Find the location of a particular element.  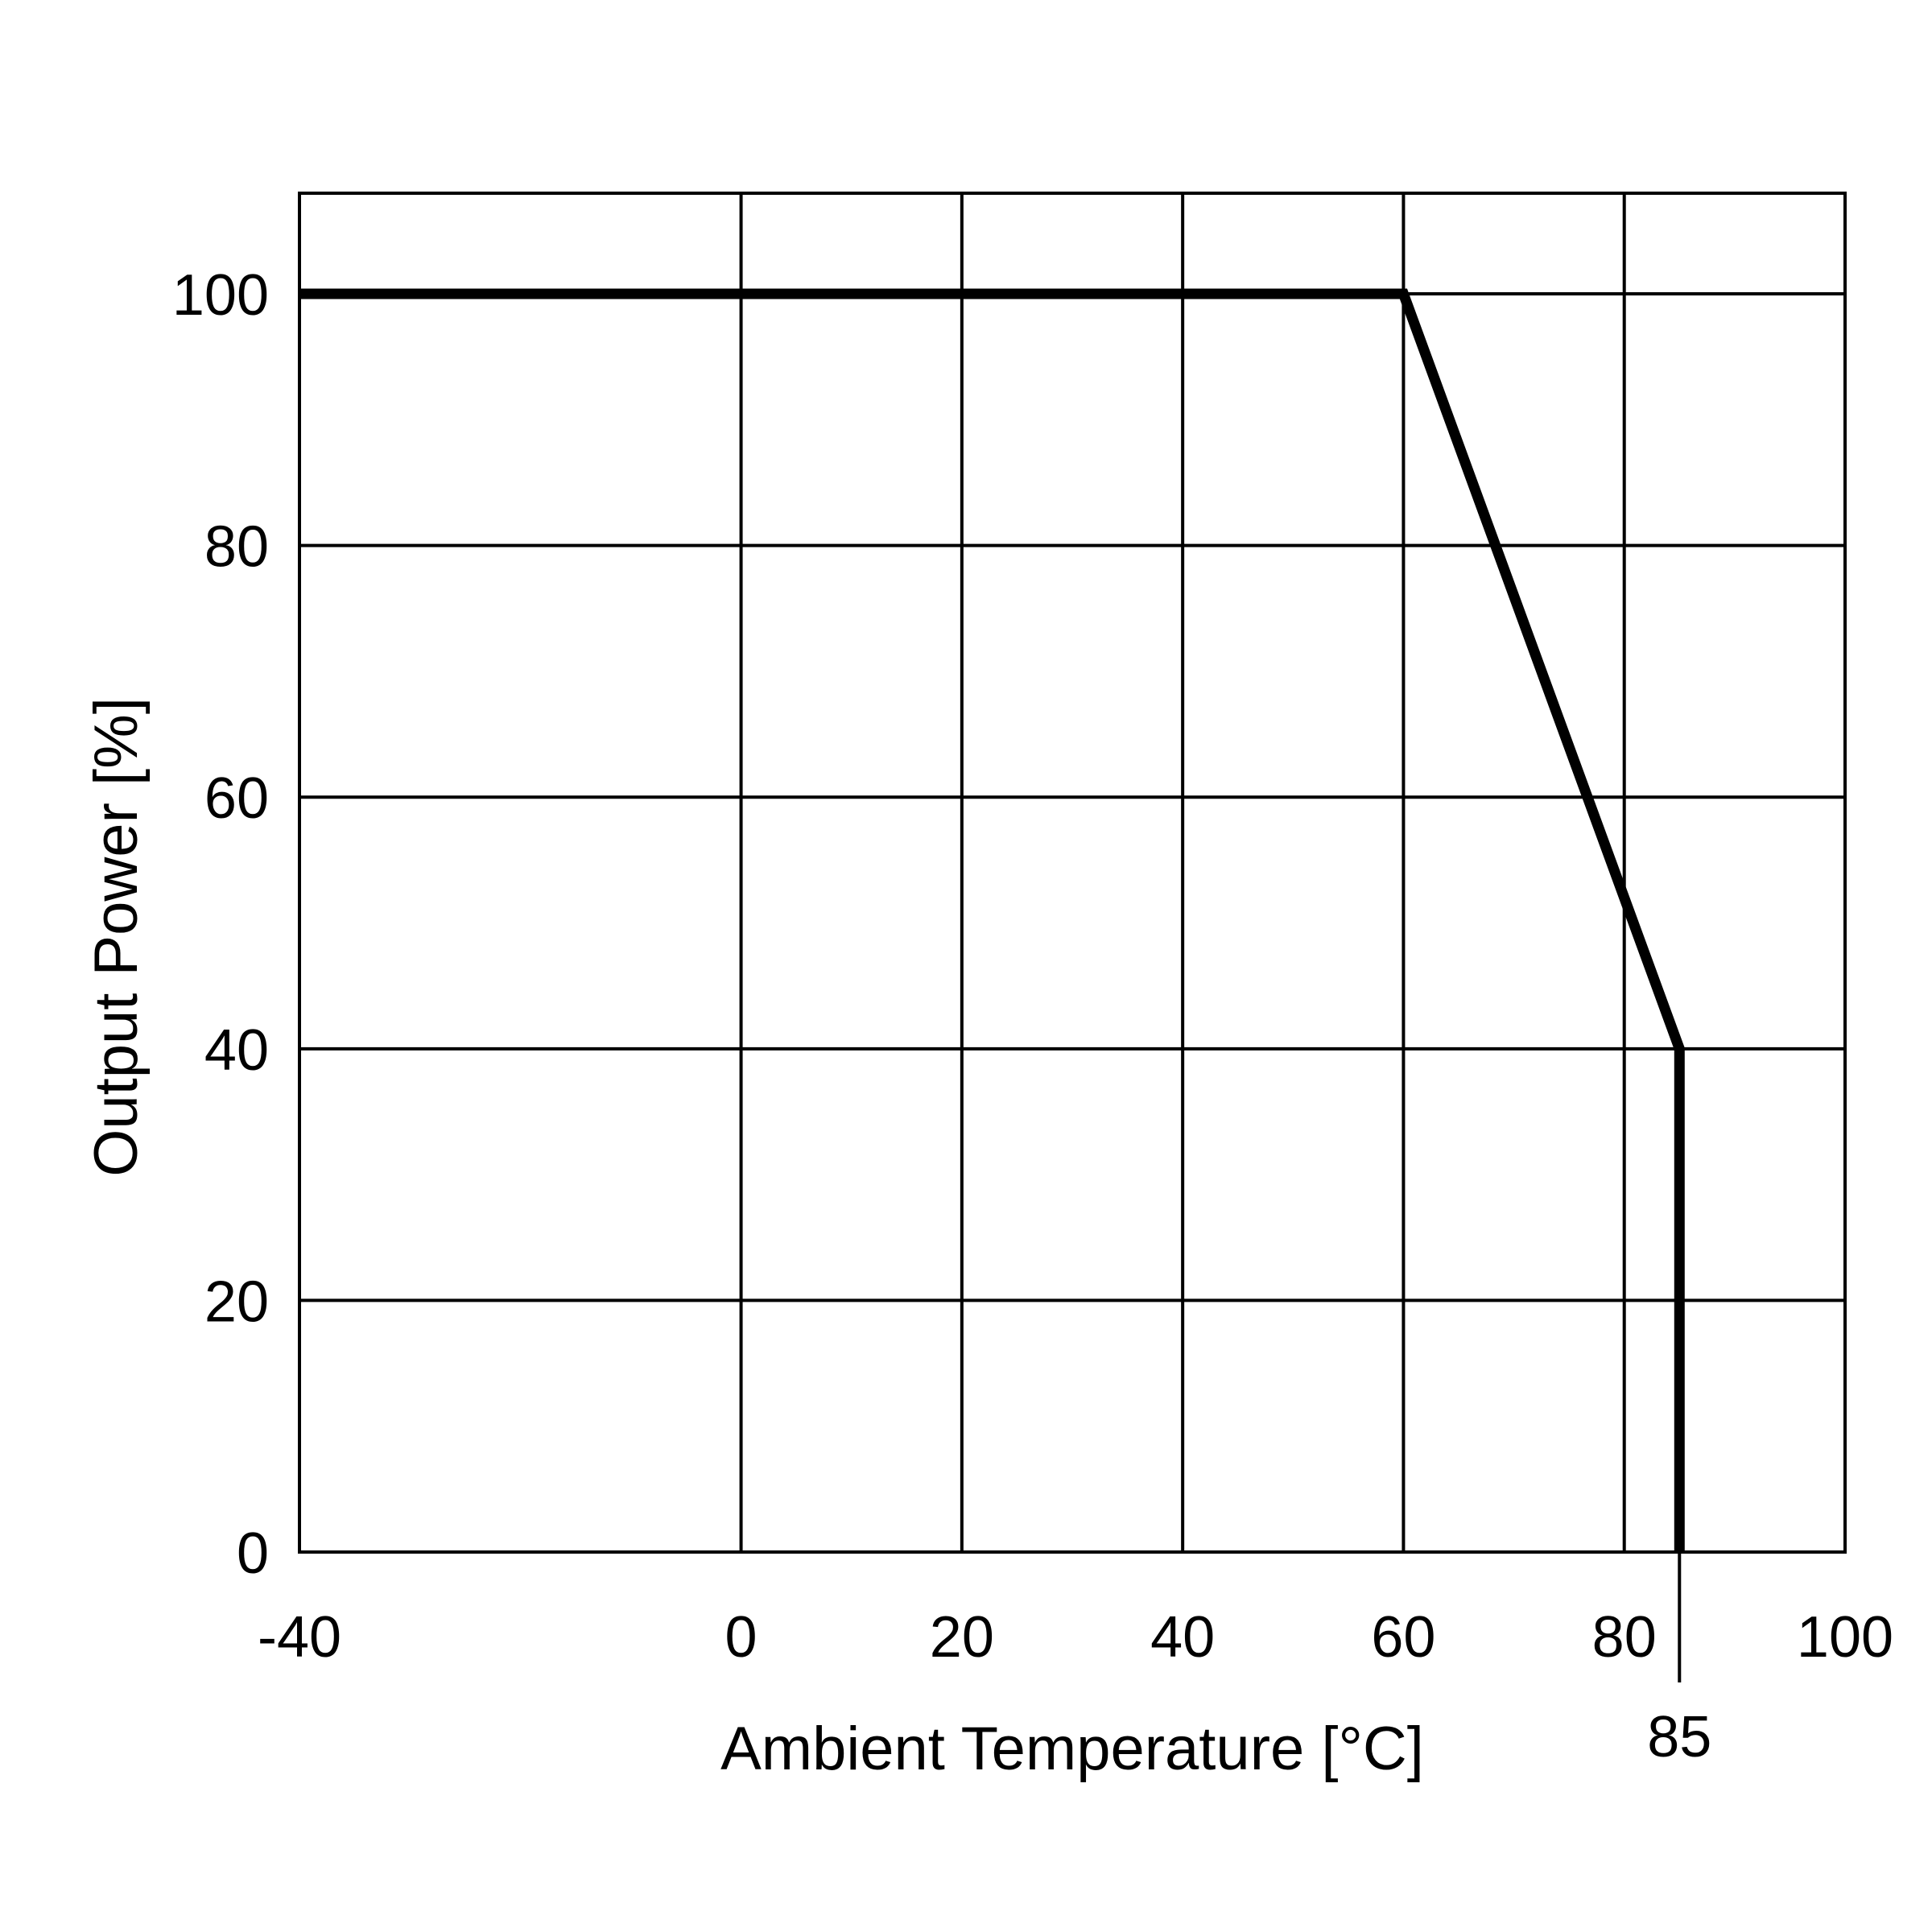

y-tick-label-1: 20 is located at coordinates (236, 1301).